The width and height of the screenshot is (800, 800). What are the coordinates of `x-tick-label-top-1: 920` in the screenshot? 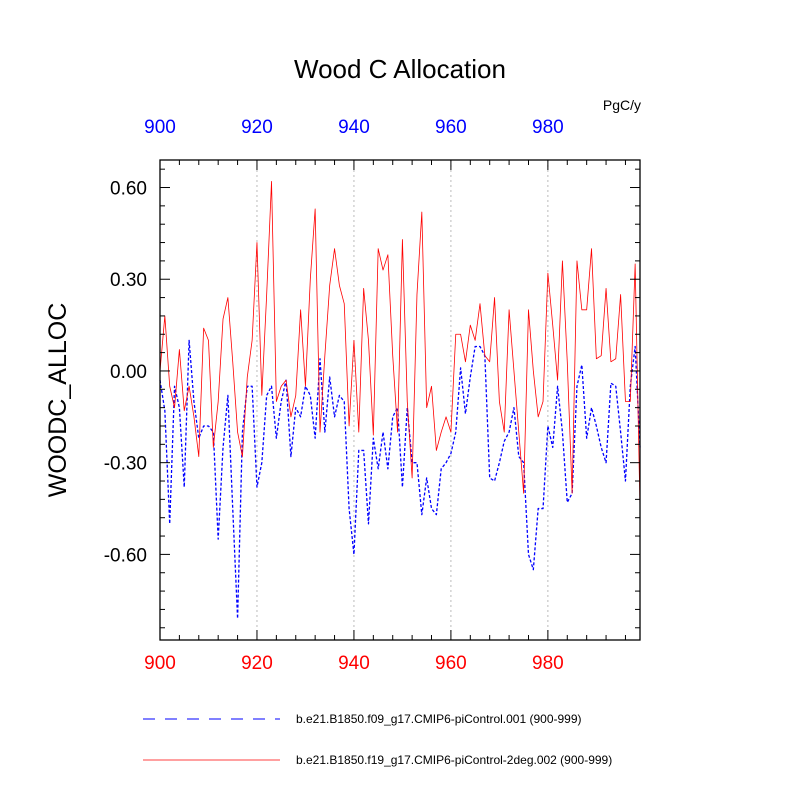 It's located at (257, 127).